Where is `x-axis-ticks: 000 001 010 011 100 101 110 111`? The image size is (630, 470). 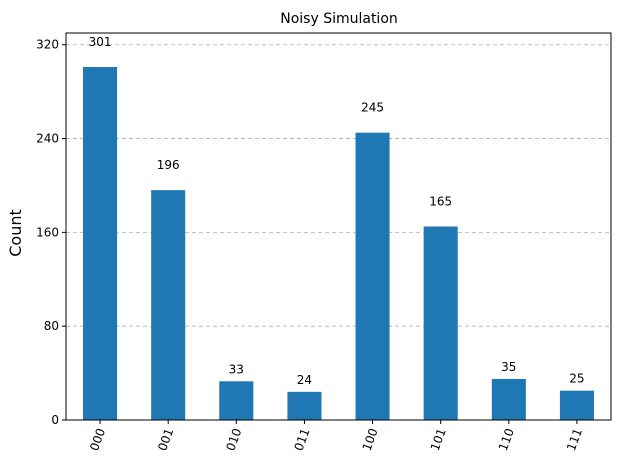
x-axis-ticks: 000 001 010 011 100 101 110 111 is located at coordinates (336, 436).